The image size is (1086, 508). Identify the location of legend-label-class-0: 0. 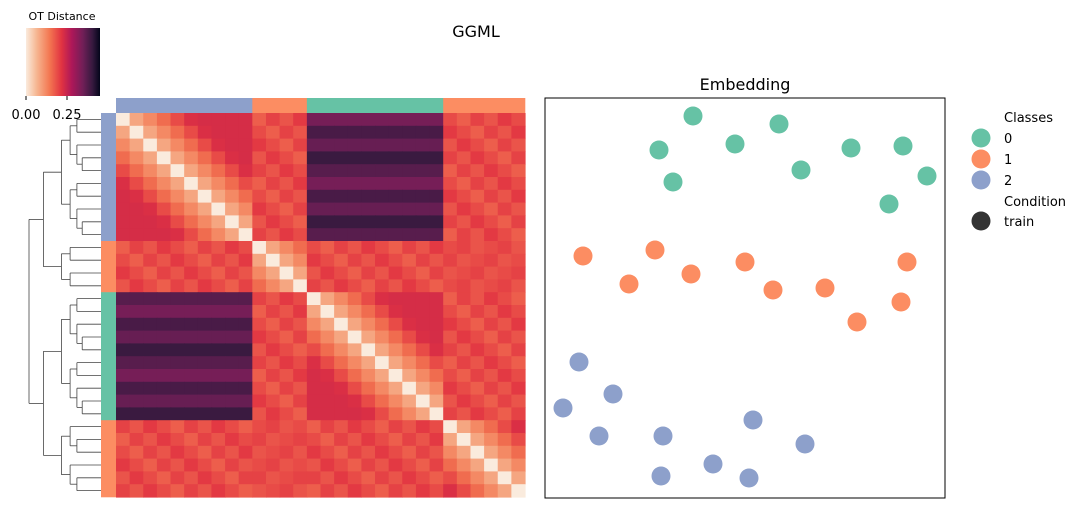
(1008, 139).